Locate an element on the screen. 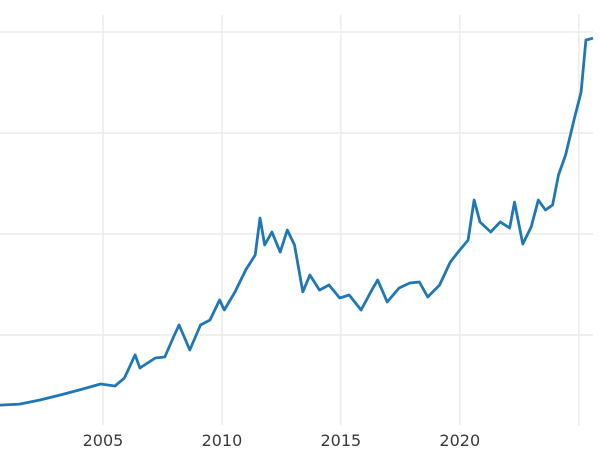 Image resolution: width=600 pixels, height=450 pixels. x-axis-ticks: 2005 2010 2015 2020 is located at coordinates (282, 440).